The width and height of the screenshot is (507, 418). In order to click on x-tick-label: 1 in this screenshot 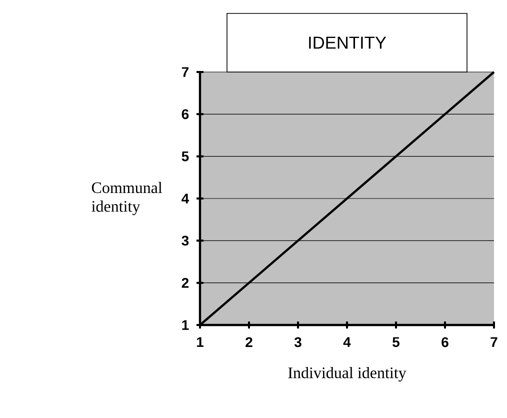, I will do `click(200, 342)`.